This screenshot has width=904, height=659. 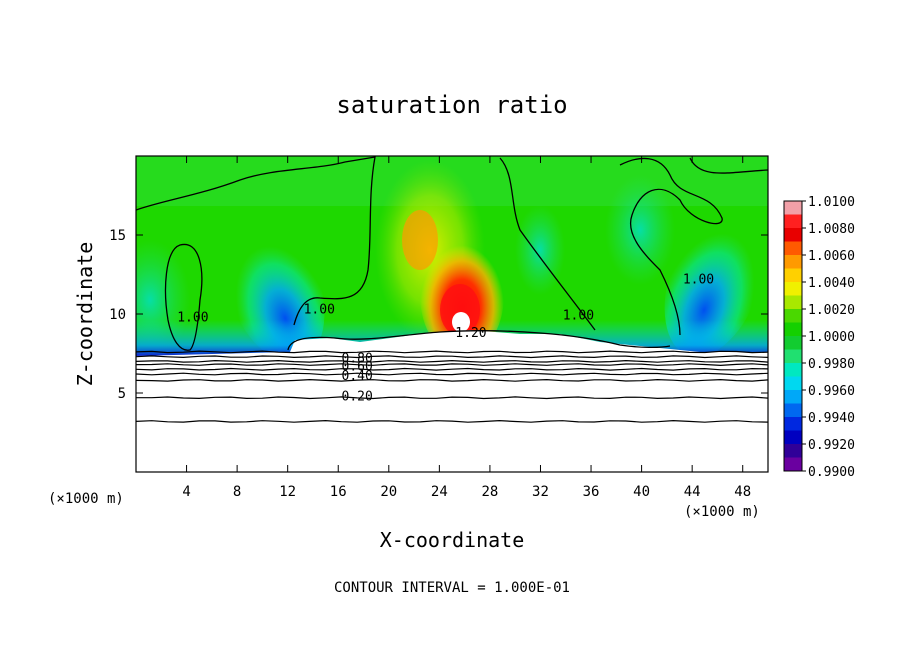 I want to click on contour-1.20-surface, so click(x=479, y=340).